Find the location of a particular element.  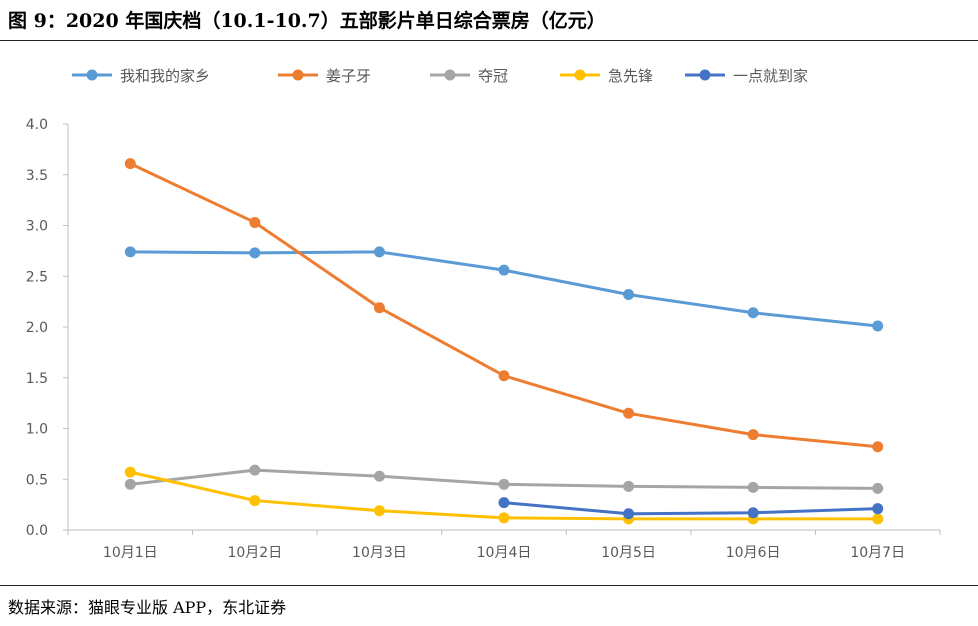

legend: 我和我的家乡 姜子牙 夺冠 急先锋 一点就到家 is located at coordinates (440, 76).